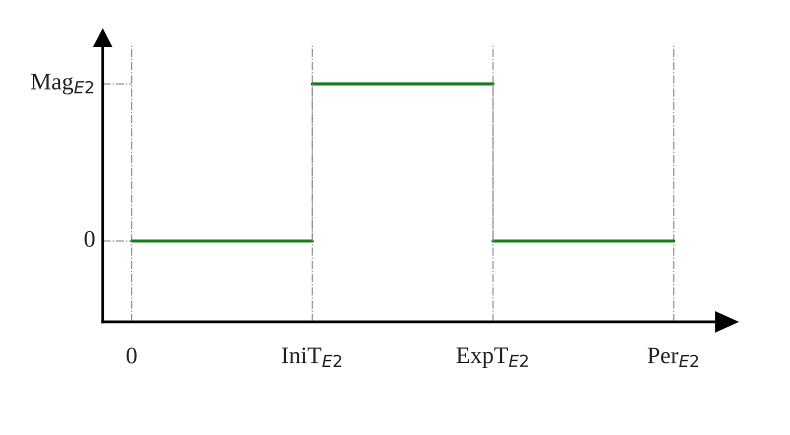 The width and height of the screenshot is (790, 435). Describe the element at coordinates (89, 238) in the screenshot. I see `text: 0` at that location.